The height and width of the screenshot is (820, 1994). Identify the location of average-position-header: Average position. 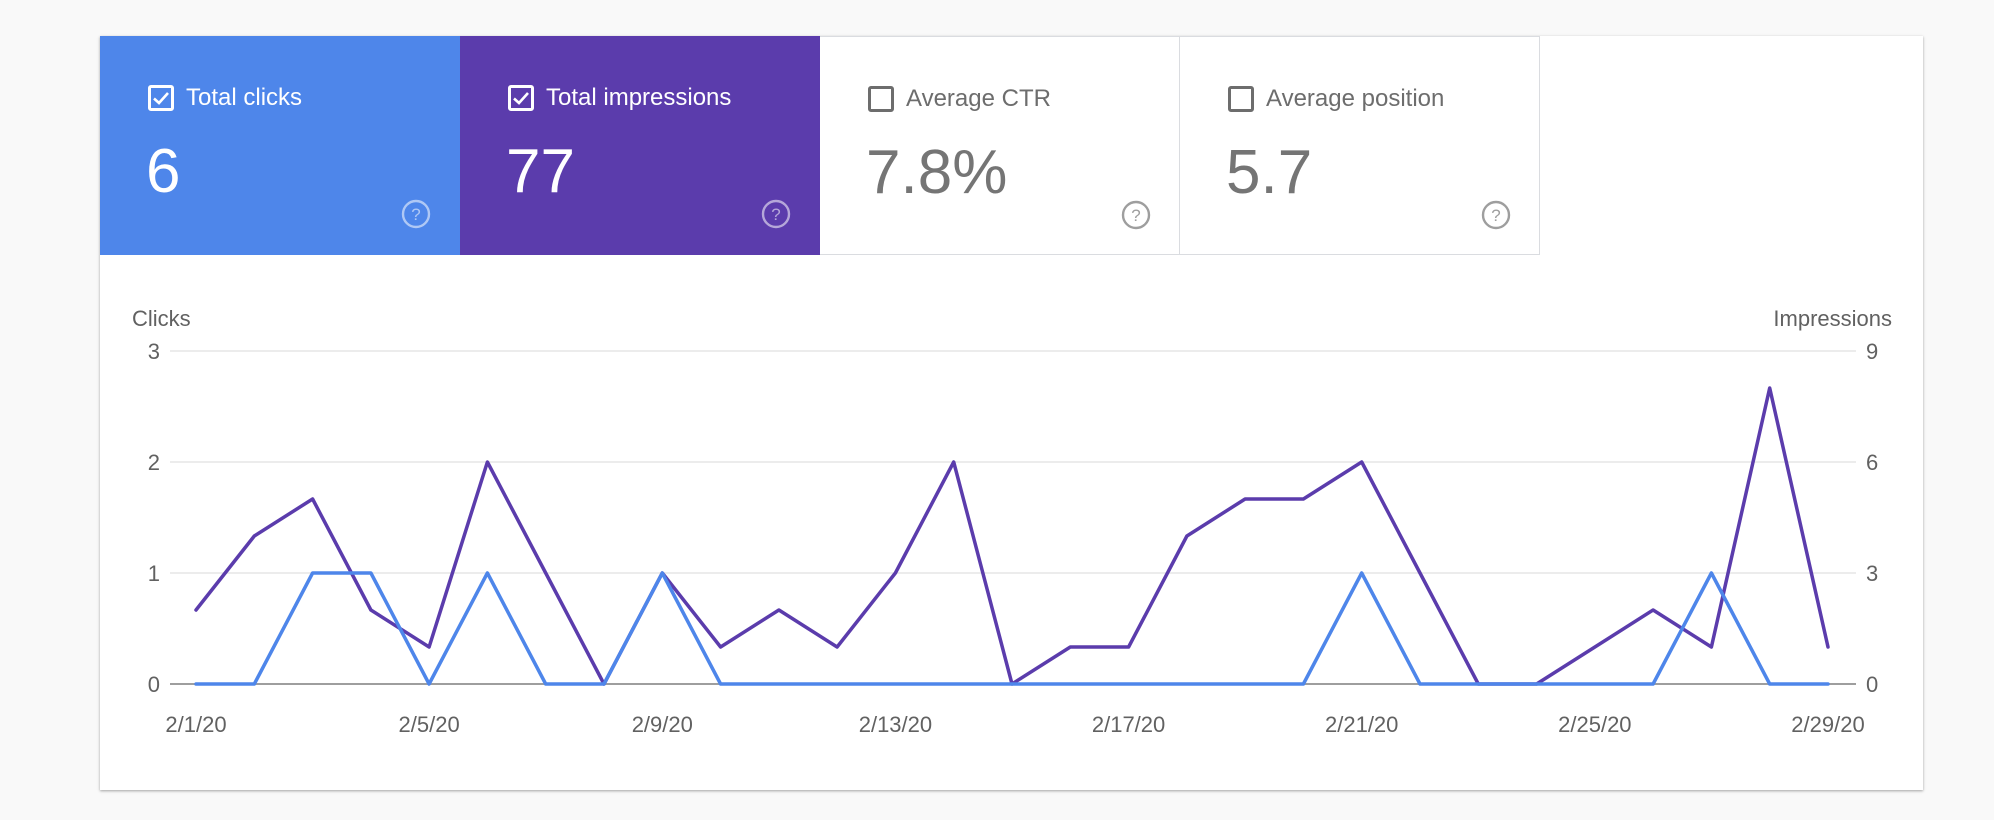
(1336, 99).